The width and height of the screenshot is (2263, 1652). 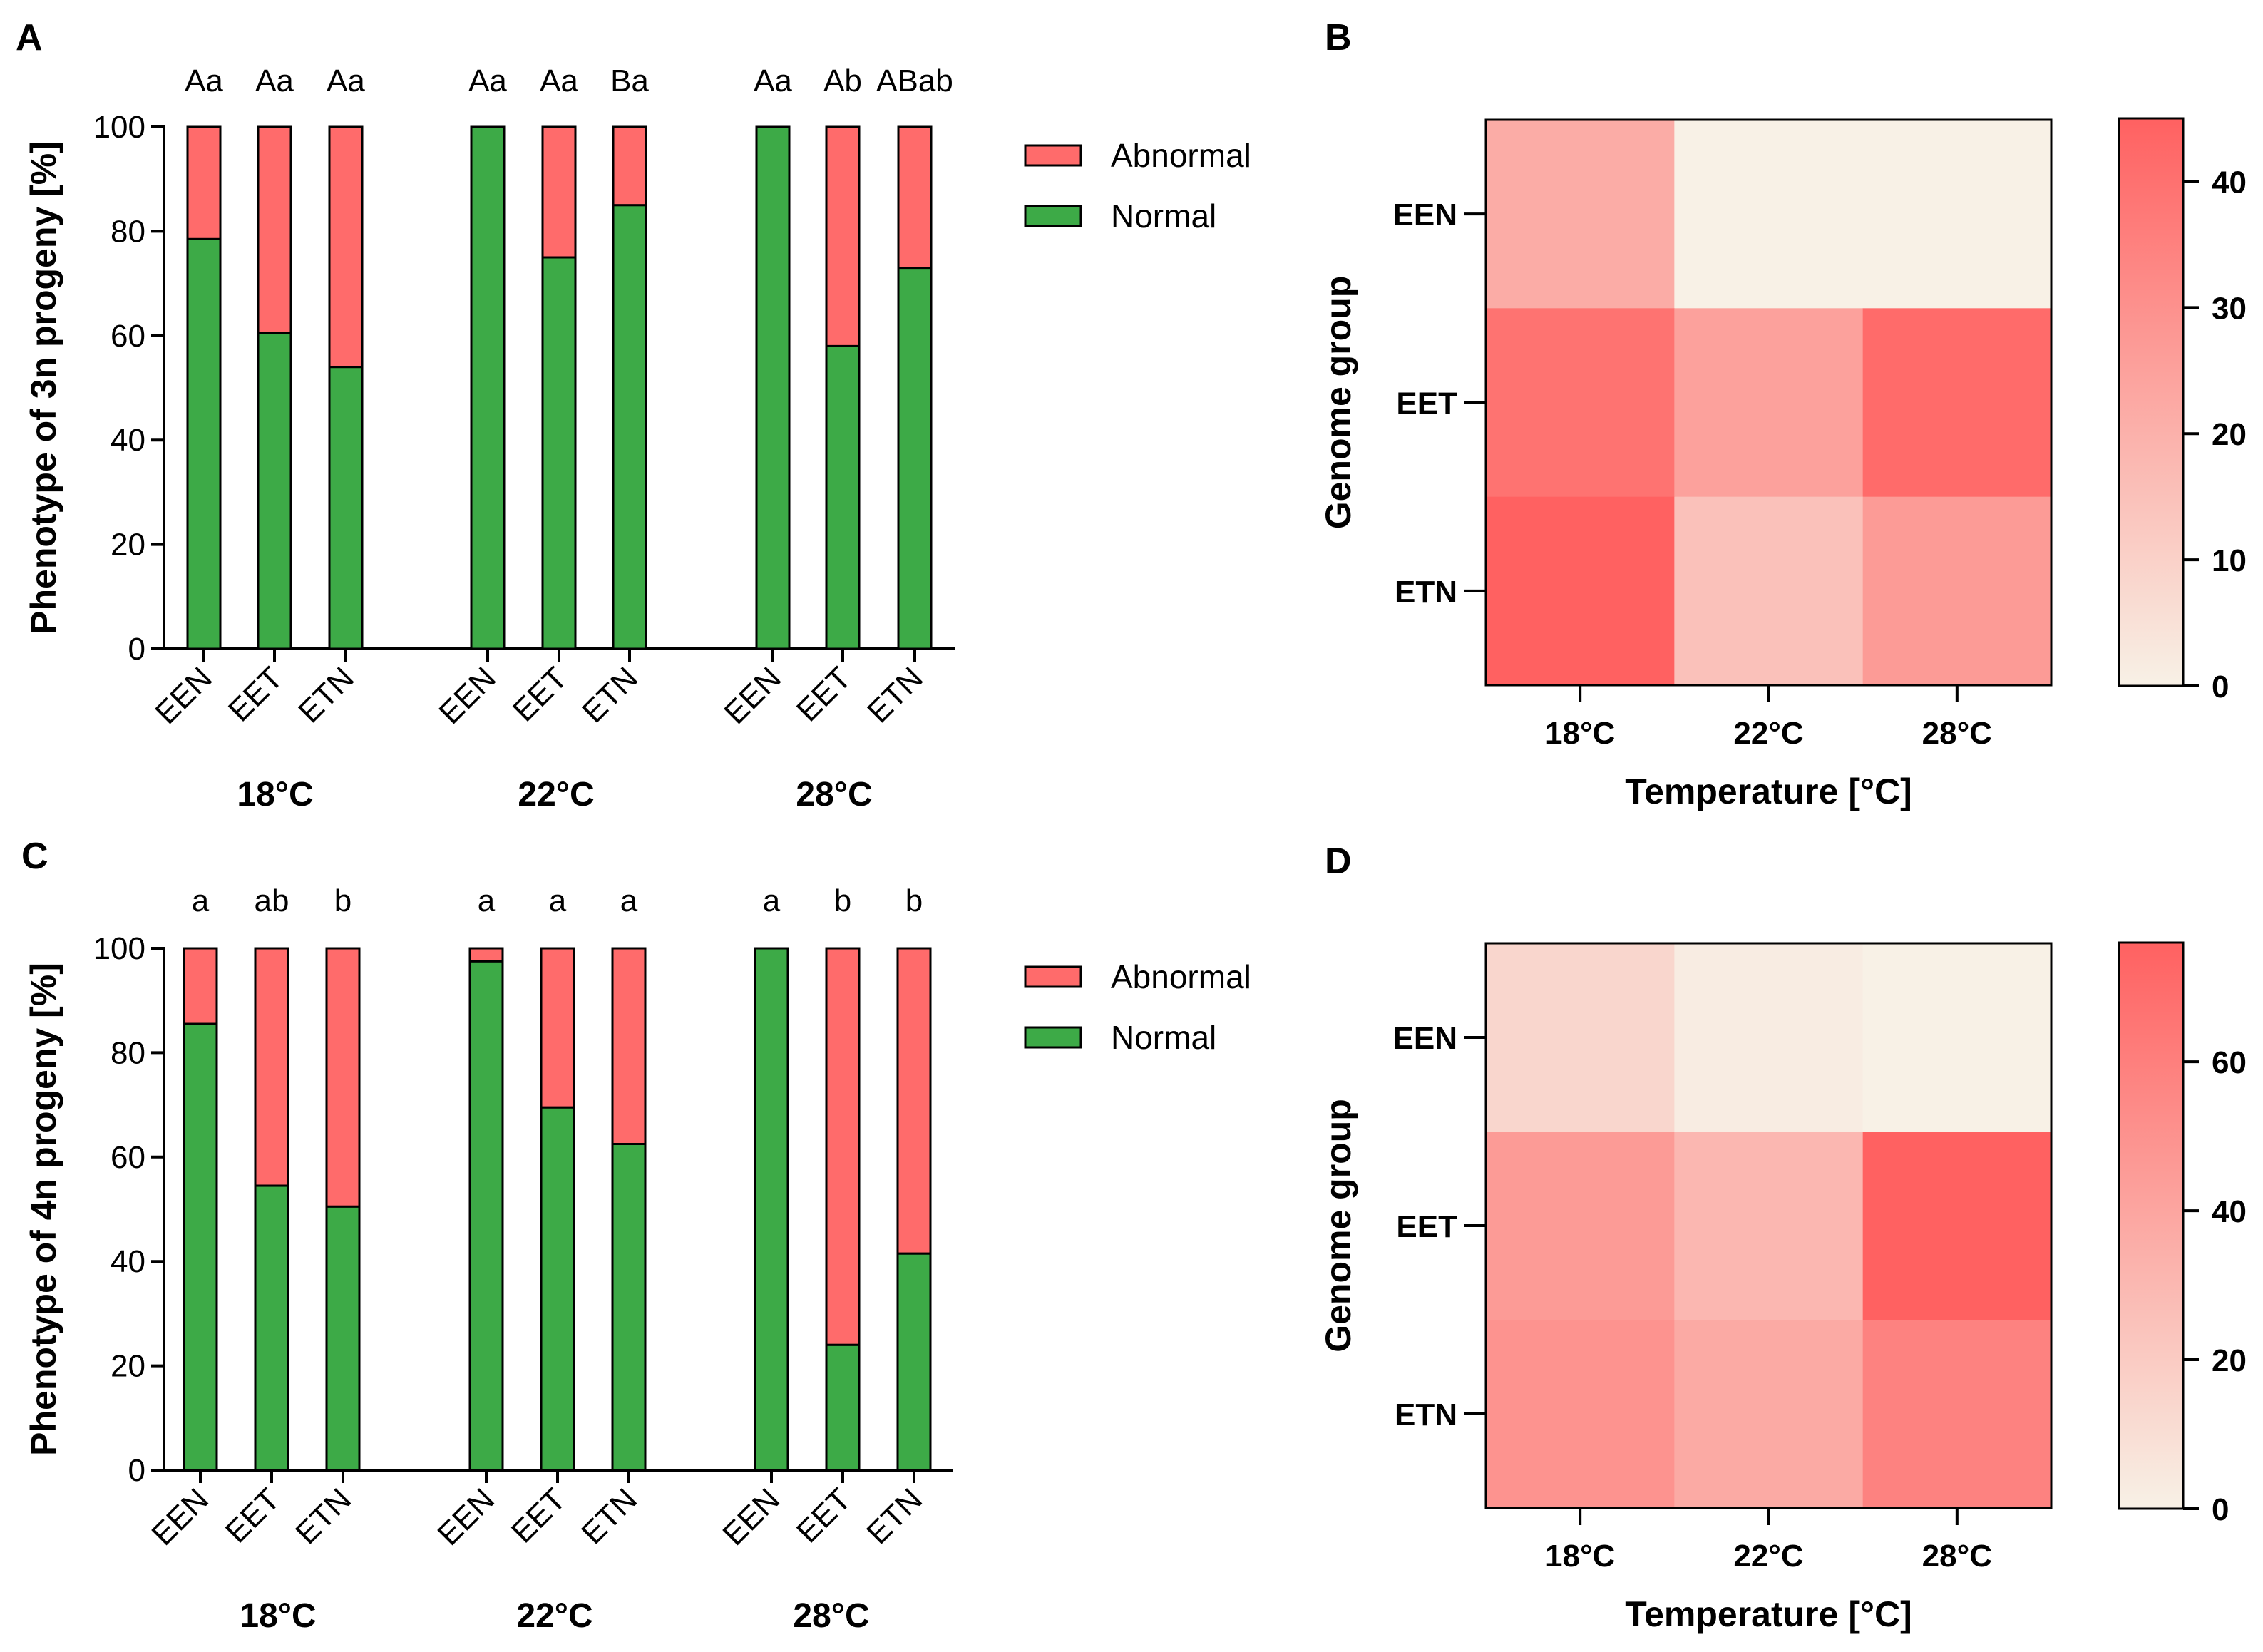 What do you see at coordinates (1338, 861) in the screenshot?
I see `panel-letter: D` at bounding box center [1338, 861].